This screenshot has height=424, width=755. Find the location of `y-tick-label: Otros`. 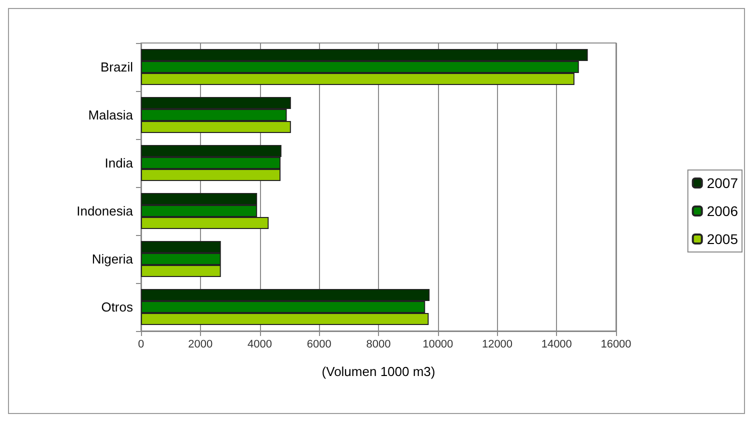

y-tick-label: Otros is located at coordinates (117, 307).